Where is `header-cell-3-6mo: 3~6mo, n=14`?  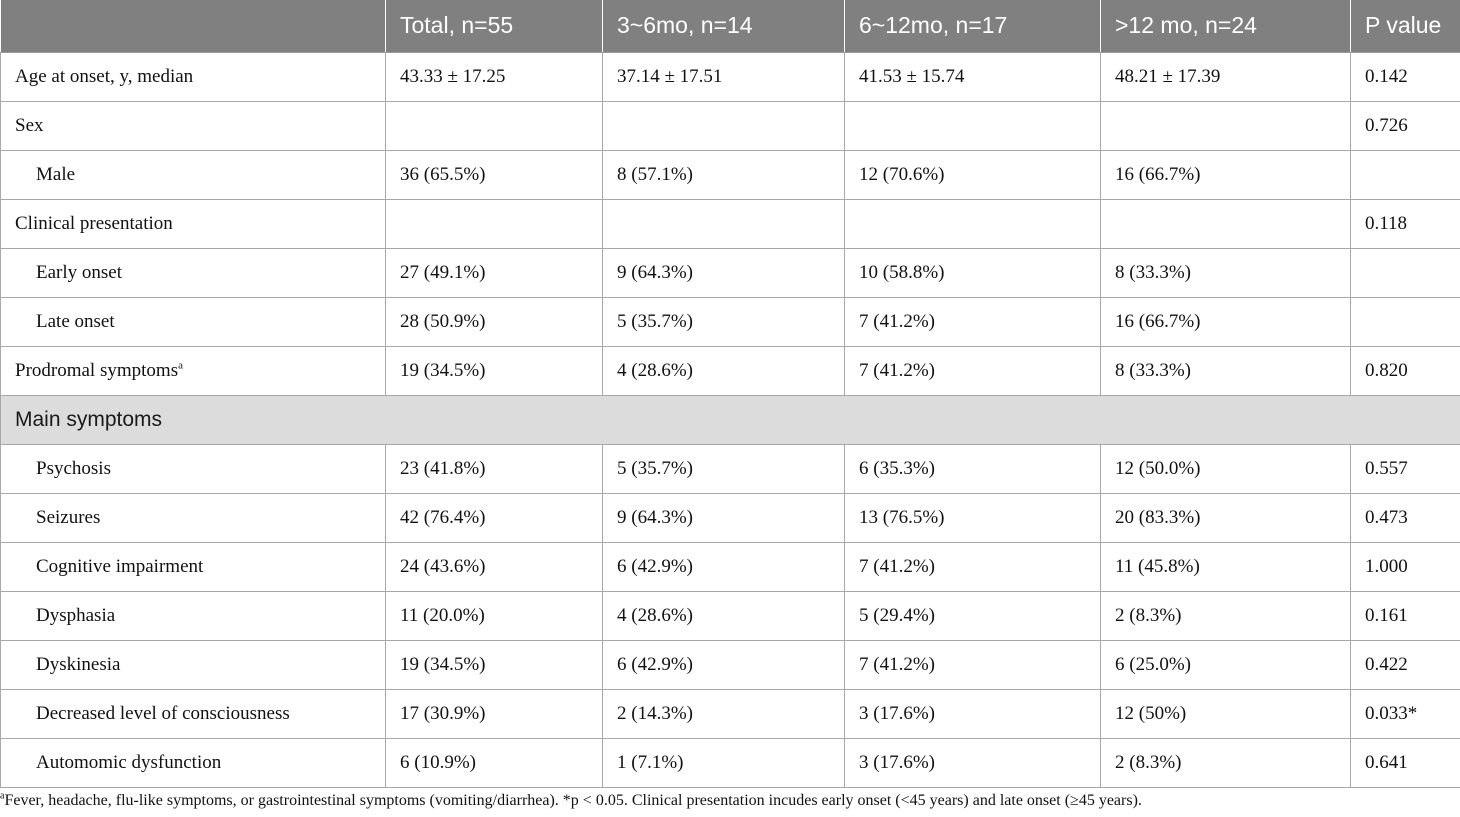 header-cell-3-6mo: 3~6mo, n=14 is located at coordinates (723, 26).